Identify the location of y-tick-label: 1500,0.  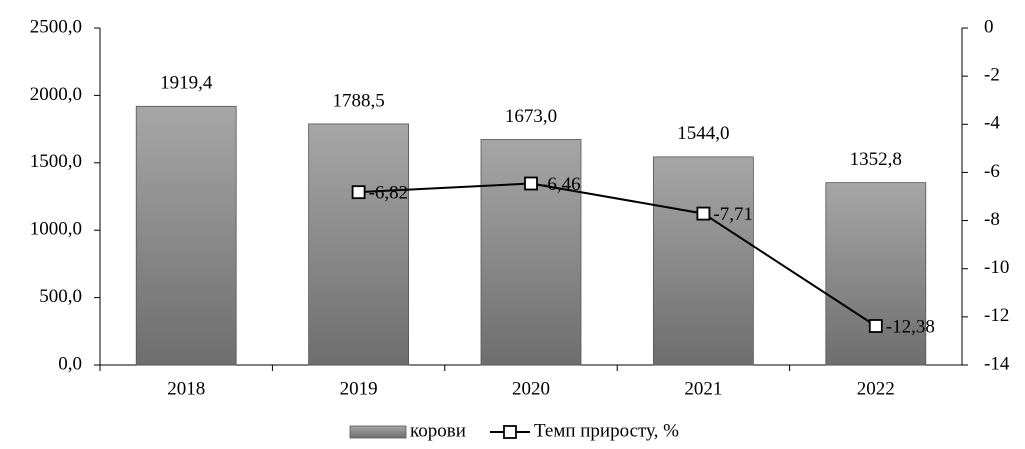
(56, 161).